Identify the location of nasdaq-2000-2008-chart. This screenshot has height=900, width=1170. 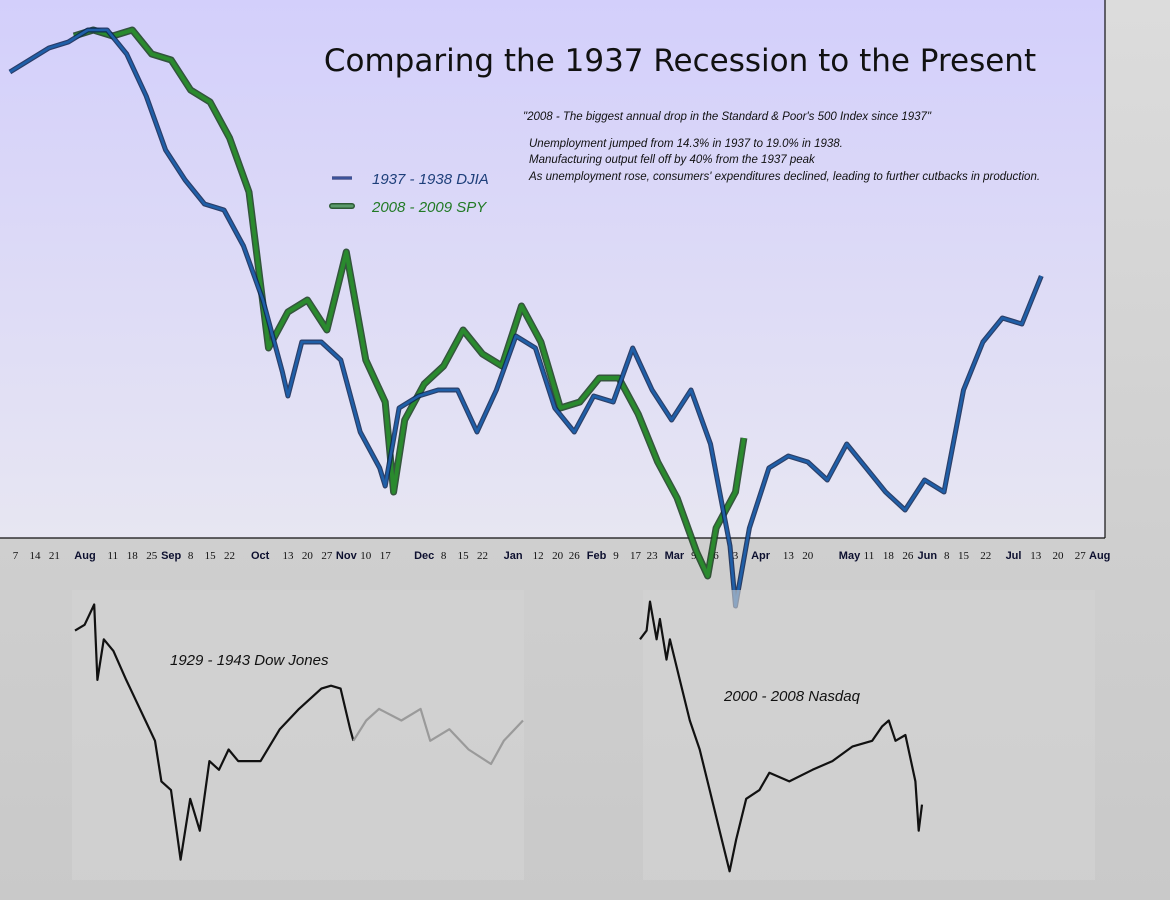
(781, 736).